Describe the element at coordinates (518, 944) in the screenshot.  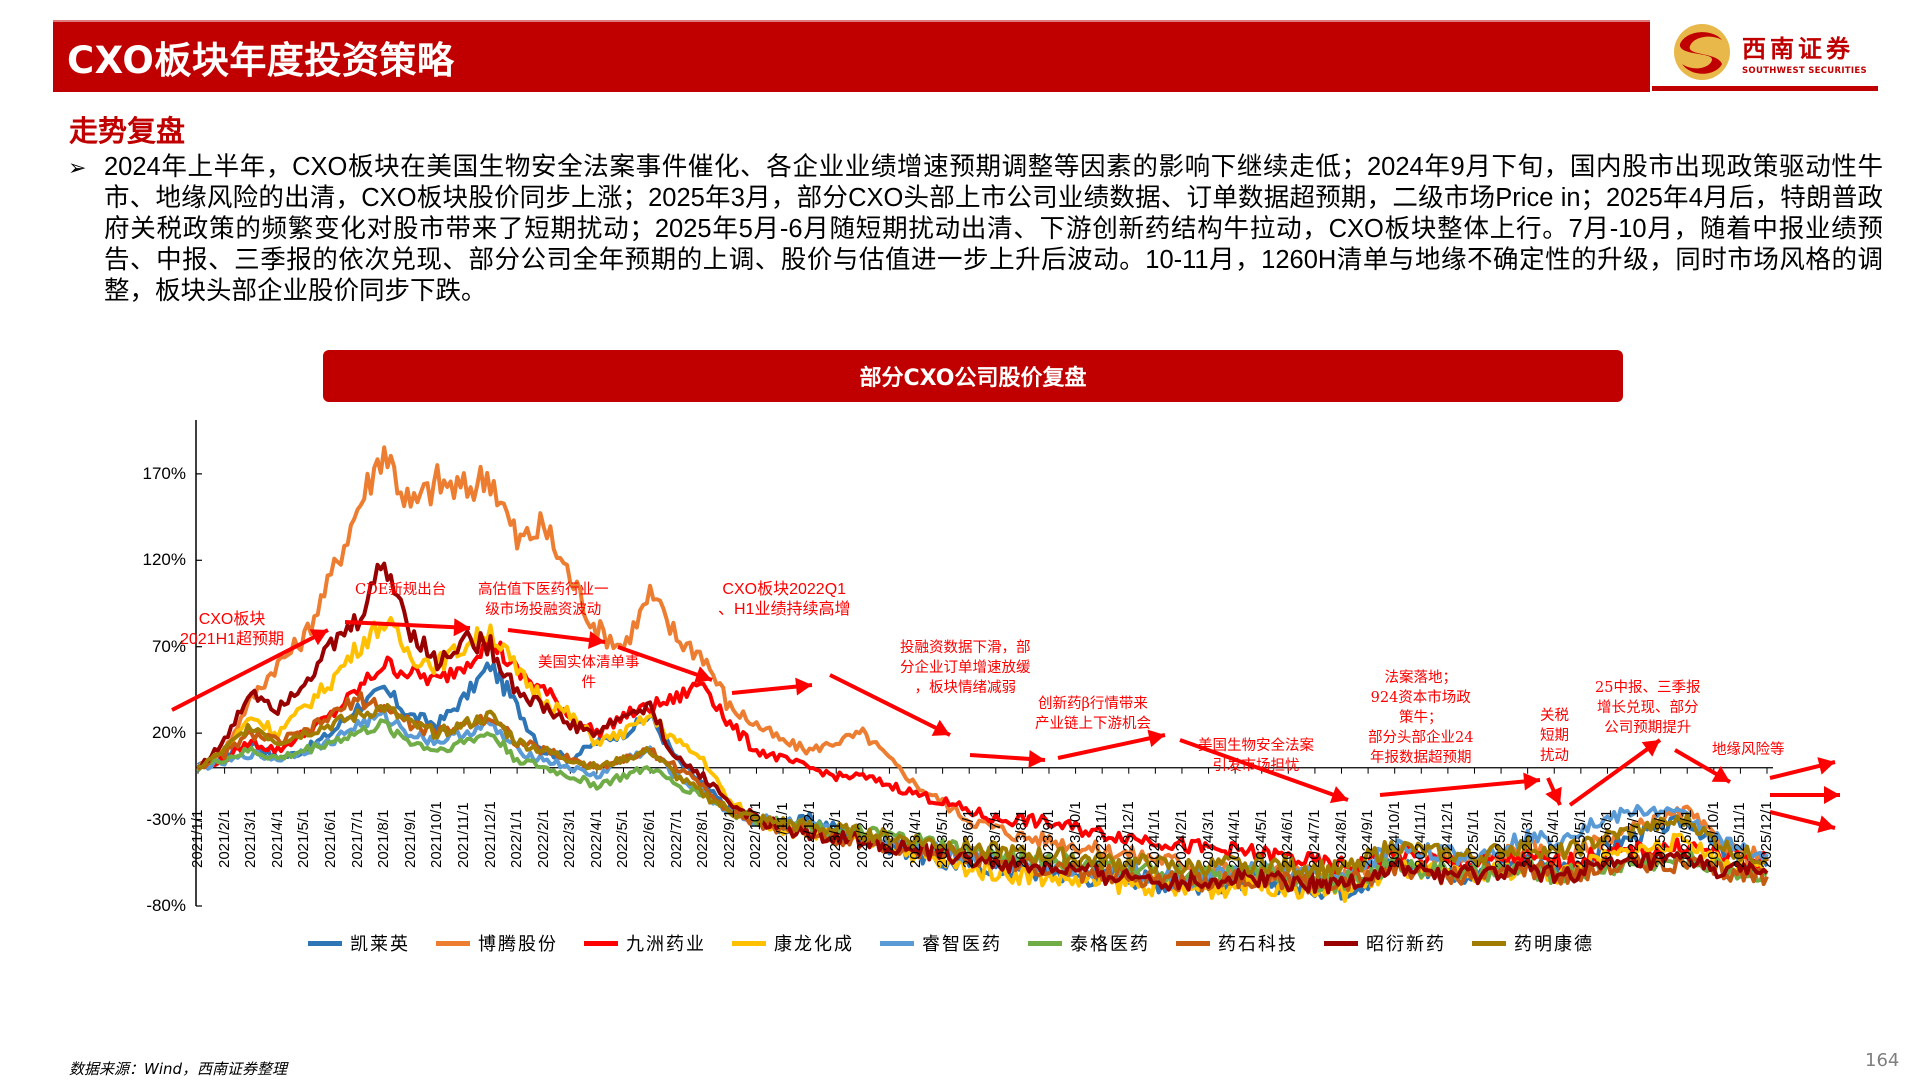
I see `legend-label: 博腾股份` at that location.